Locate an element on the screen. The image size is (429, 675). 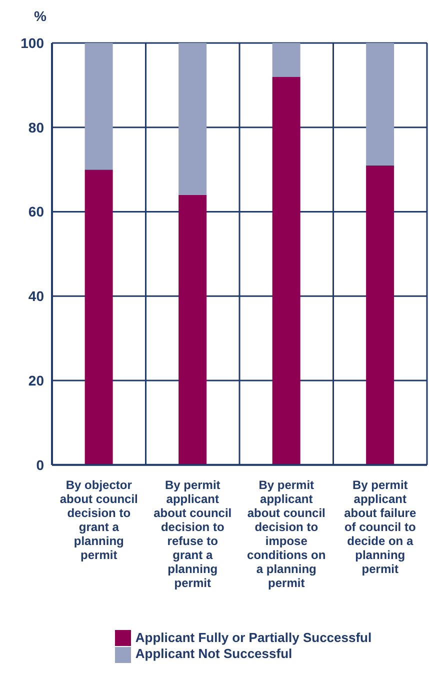
y-tick-label: 20 is located at coordinates (36, 380).